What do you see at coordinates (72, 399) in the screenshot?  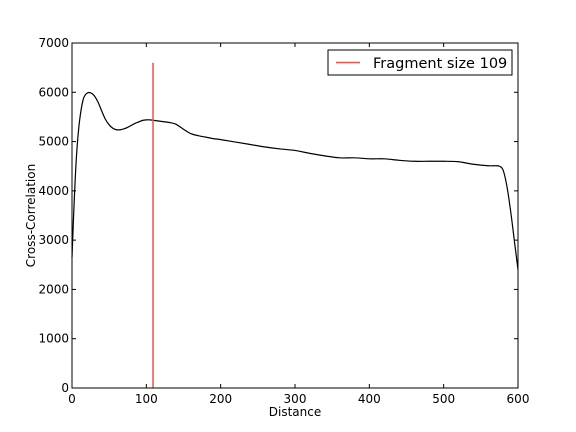 I see `x-tick-label: 0` at bounding box center [72, 399].